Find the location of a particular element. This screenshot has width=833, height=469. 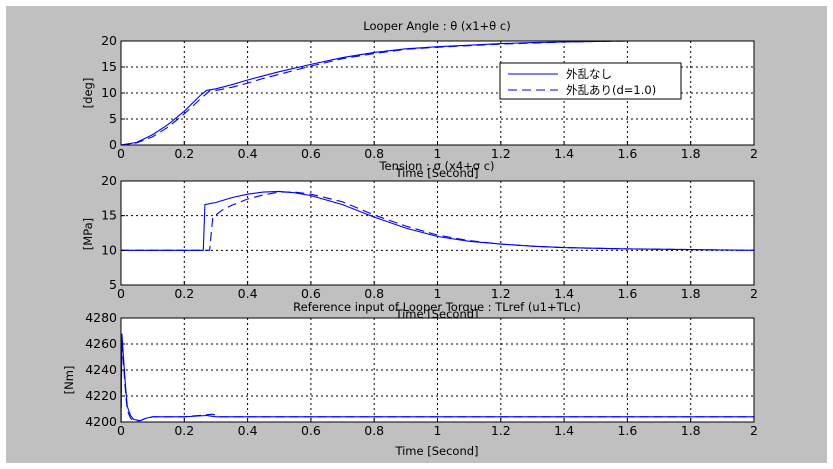

legend-entry-with-disturbance: 外乱あり(d=1.0) is located at coordinates (611, 90).